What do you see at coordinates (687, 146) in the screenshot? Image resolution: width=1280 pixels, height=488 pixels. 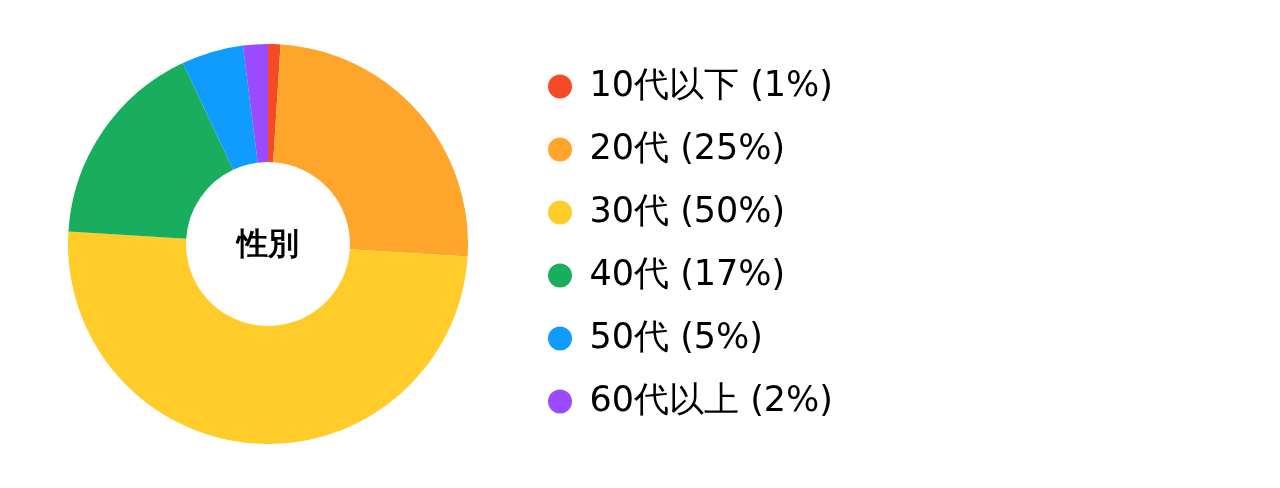 I see `legend-label: 20代 (25%)` at bounding box center [687, 146].